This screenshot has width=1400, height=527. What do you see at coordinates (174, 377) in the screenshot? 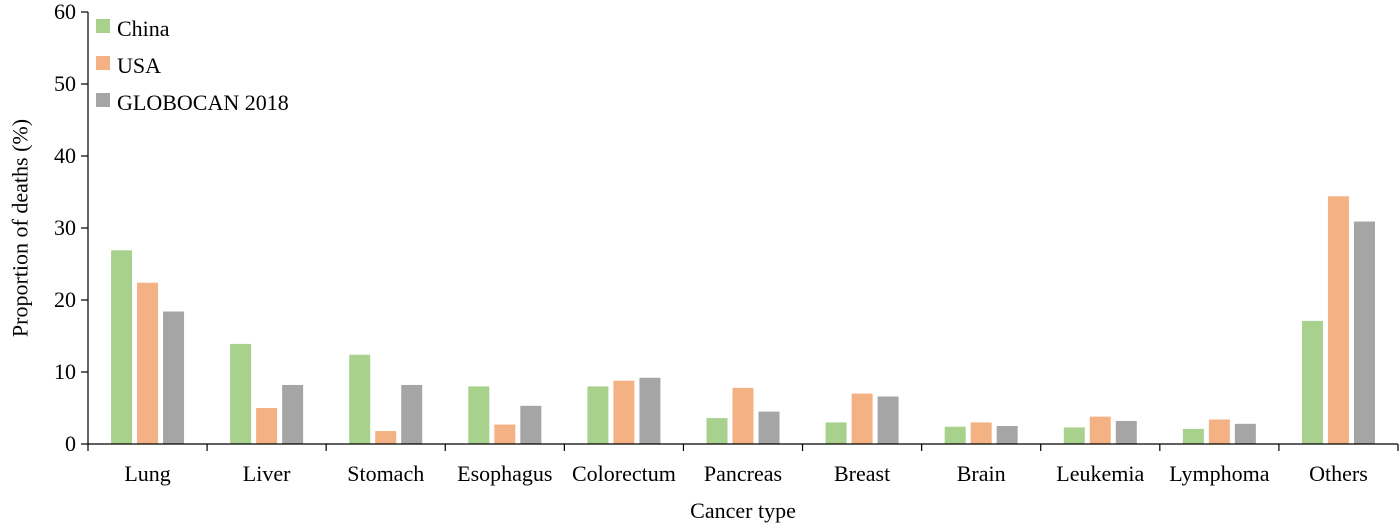
I see `bar-globocan-2018-lung` at bounding box center [174, 377].